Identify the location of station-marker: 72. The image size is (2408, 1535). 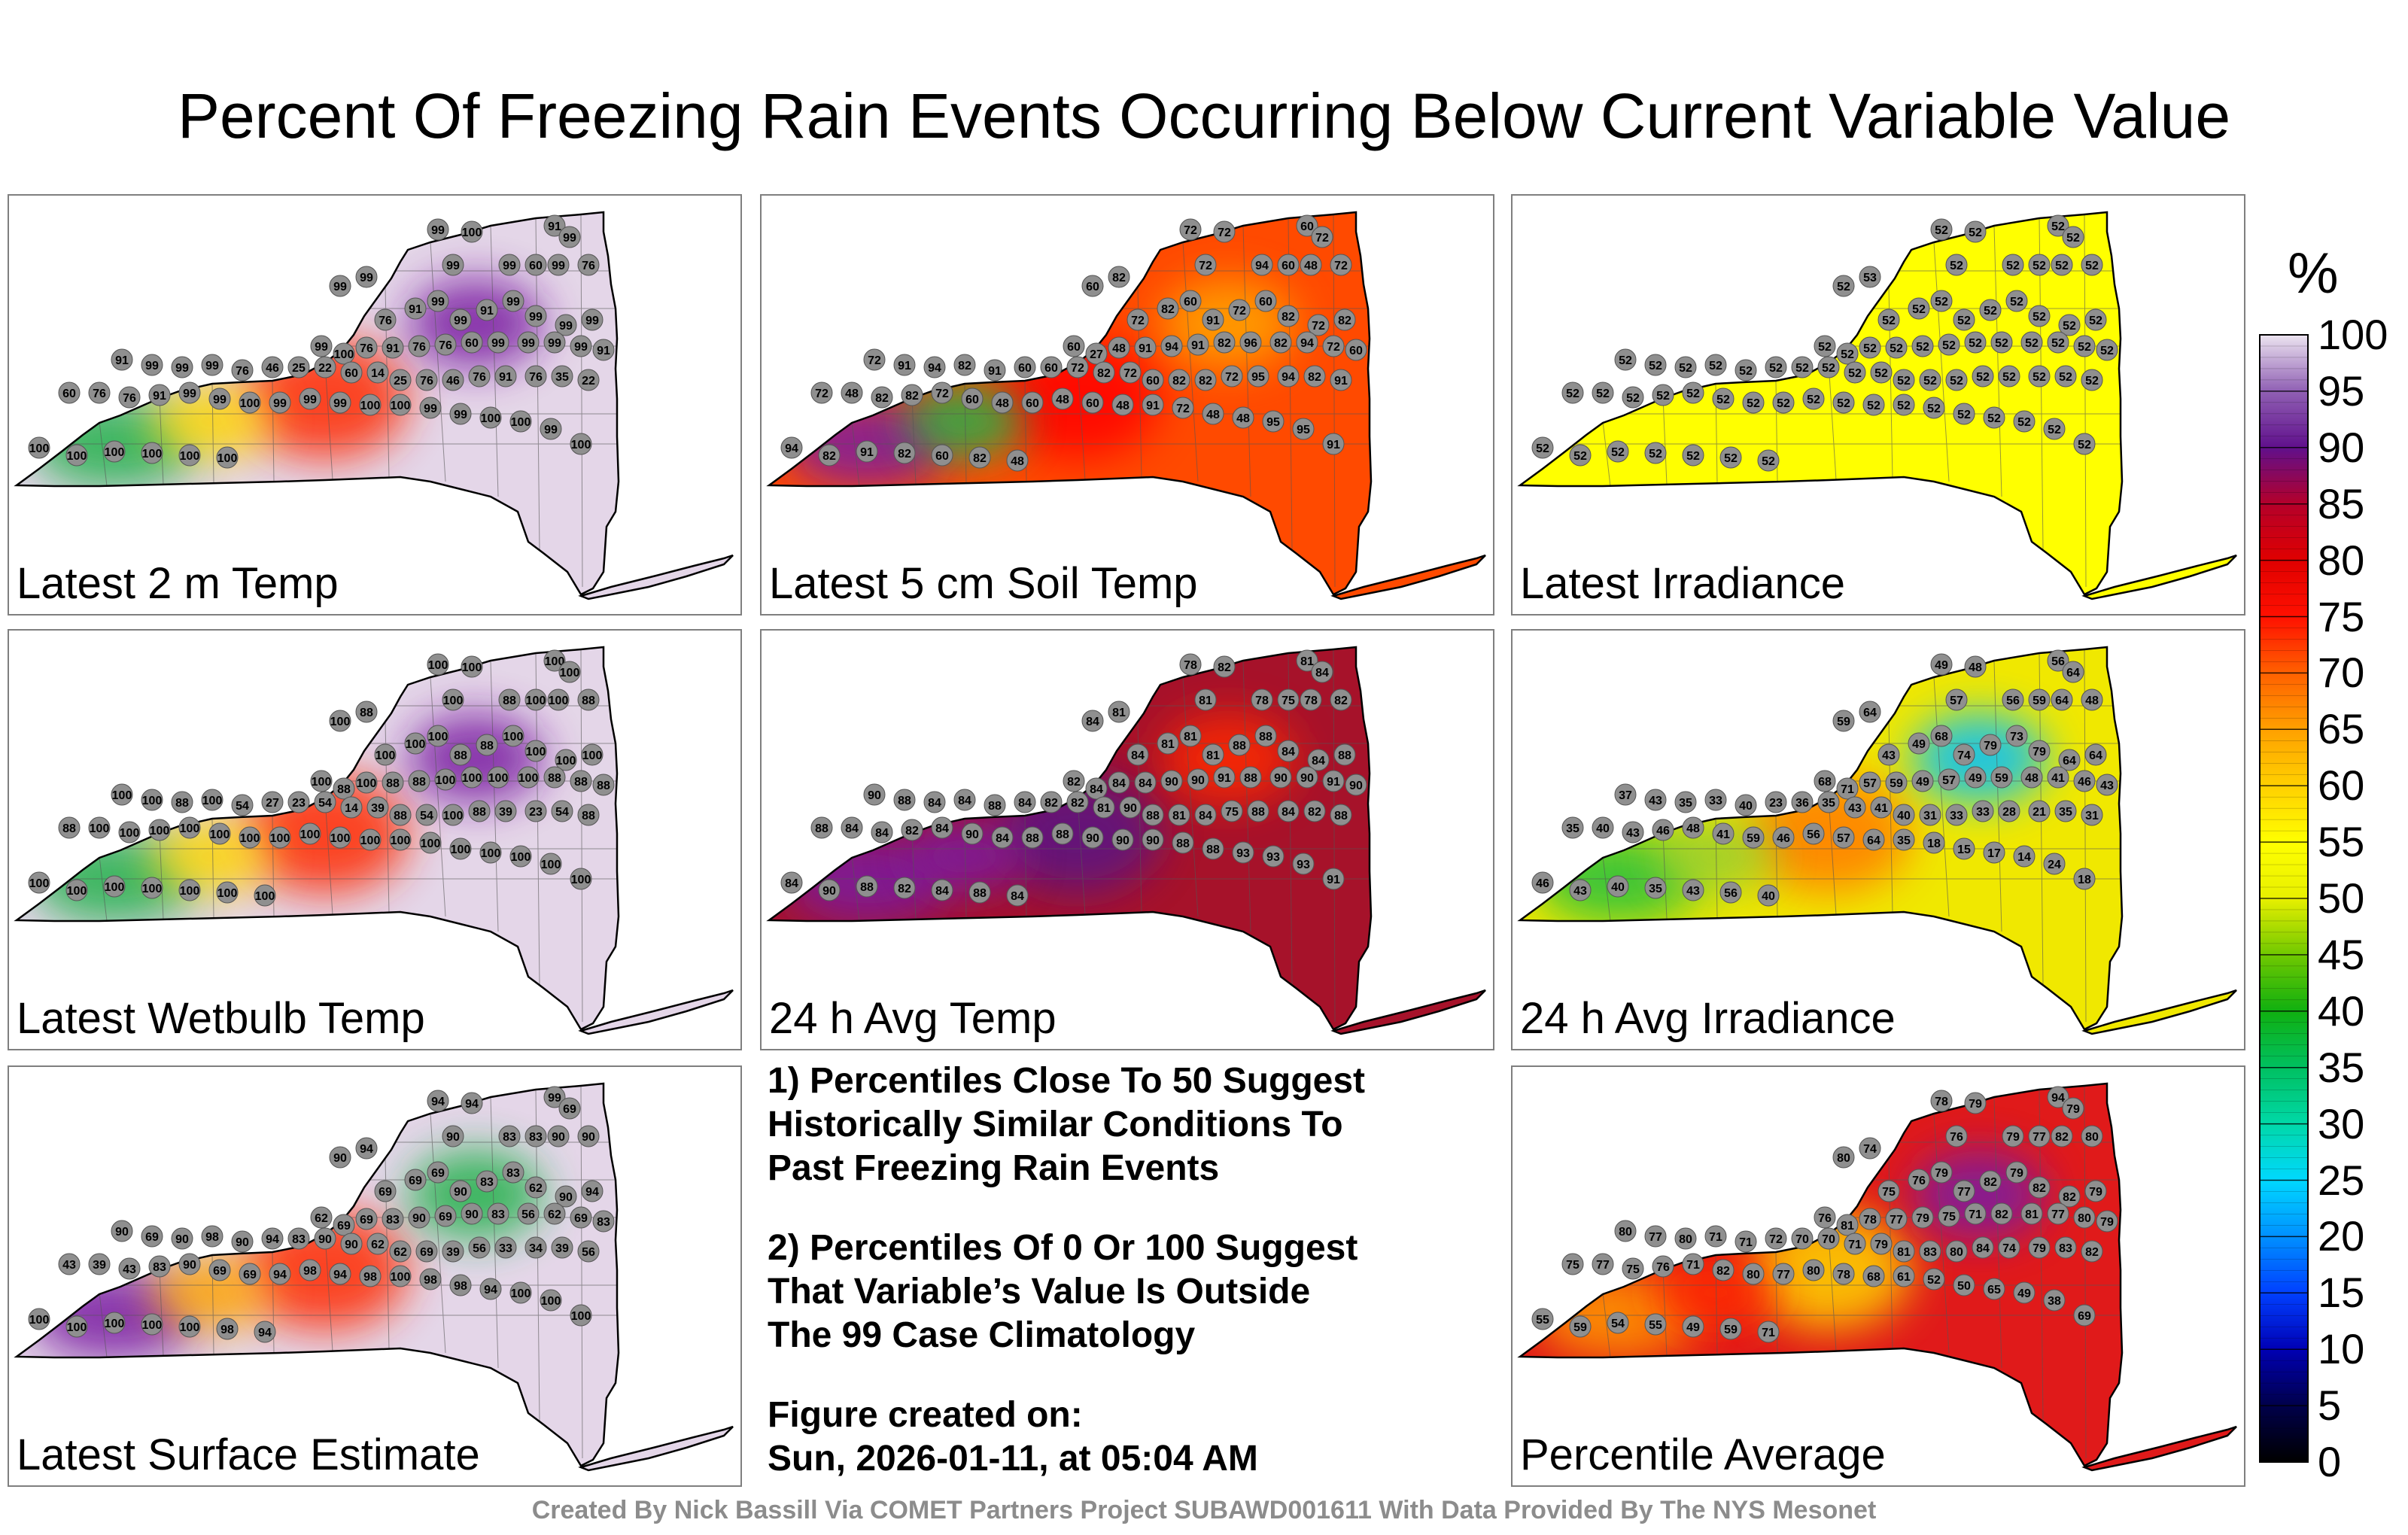
(1224, 231).